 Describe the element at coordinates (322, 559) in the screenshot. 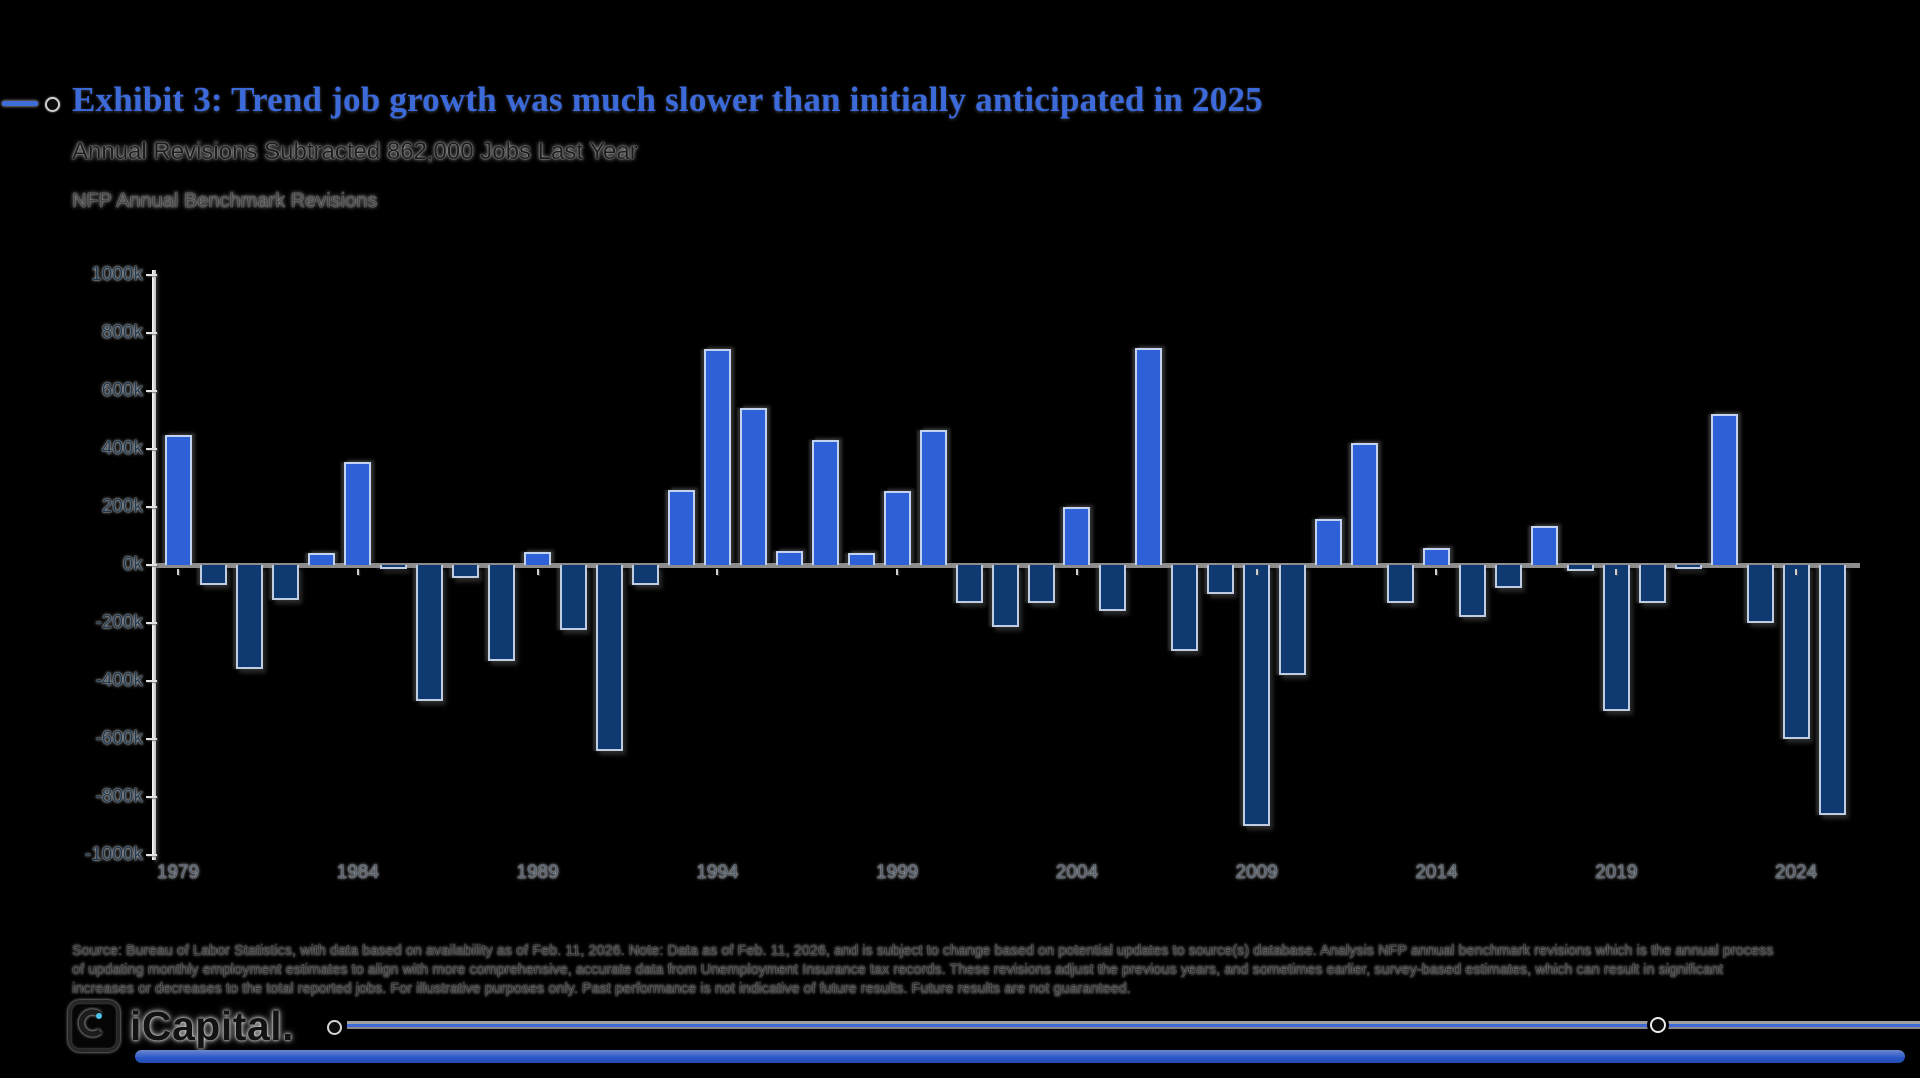

I see `bar-1983` at that location.